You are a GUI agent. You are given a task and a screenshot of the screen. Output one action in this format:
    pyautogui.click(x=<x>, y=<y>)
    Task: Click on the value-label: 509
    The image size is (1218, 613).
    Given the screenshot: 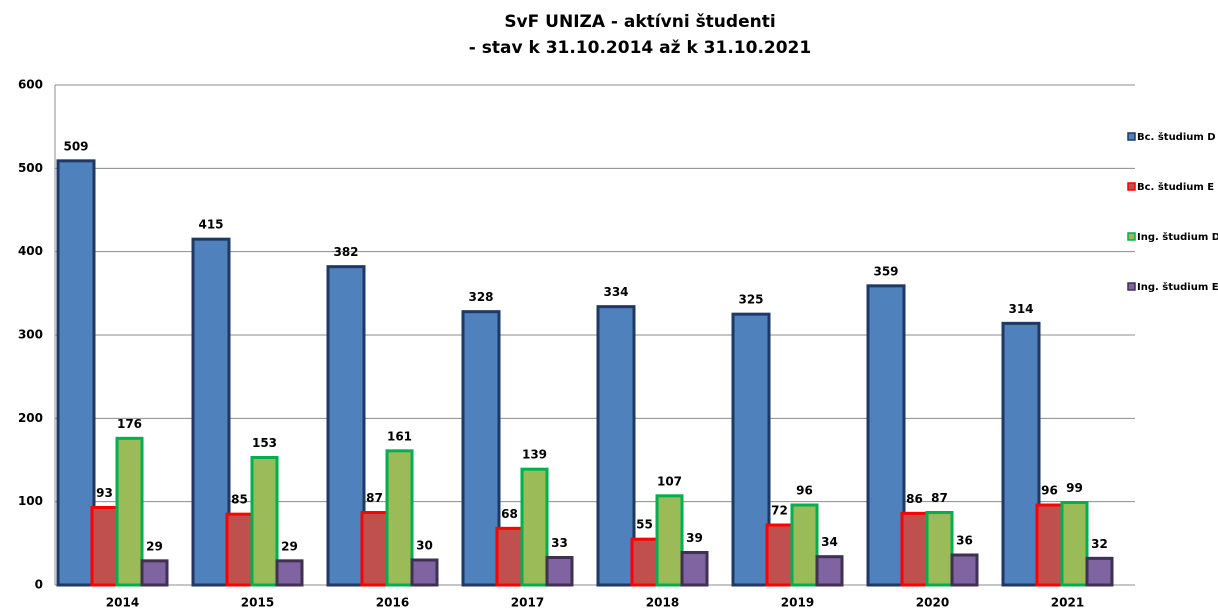 What is the action you would take?
    pyautogui.click(x=75, y=146)
    